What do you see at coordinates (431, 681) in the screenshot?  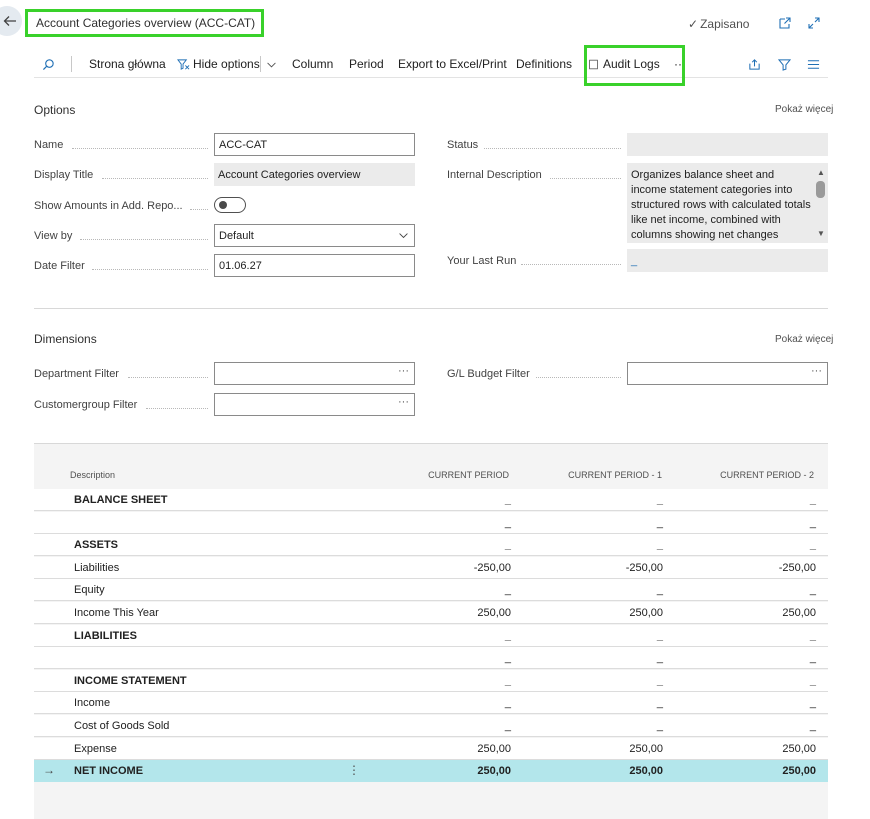 I see `table-row: INCOME STATEMENT _ _ _` at bounding box center [431, 681].